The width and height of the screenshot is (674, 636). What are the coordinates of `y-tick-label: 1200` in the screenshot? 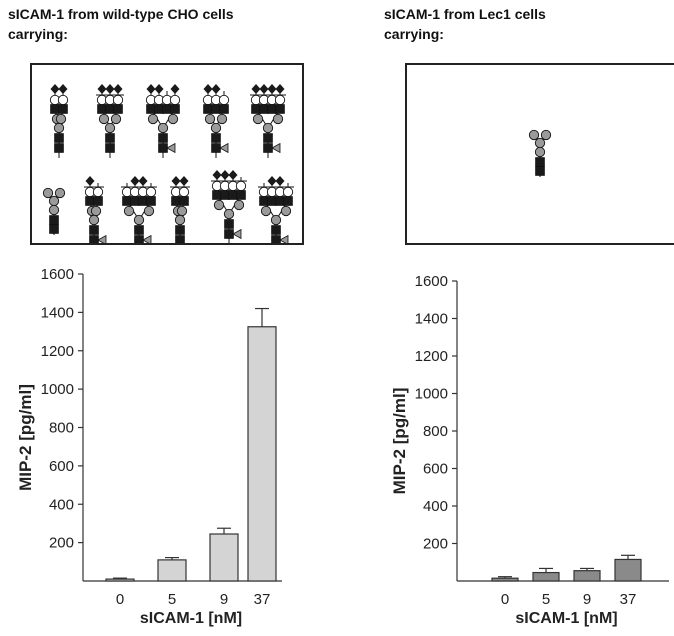 It's located at (431, 356).